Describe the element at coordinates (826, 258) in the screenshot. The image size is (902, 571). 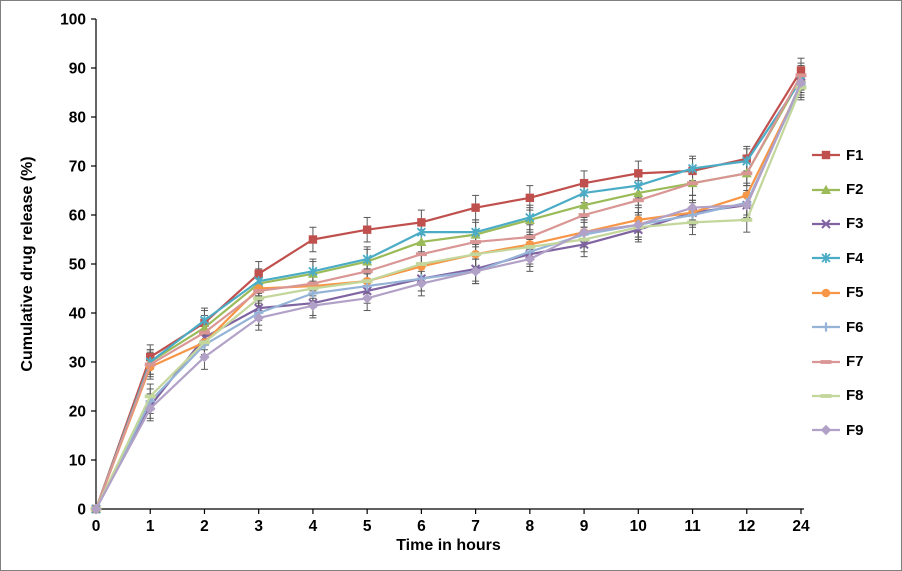
I see `legend-asterisk-marker-icon` at that location.